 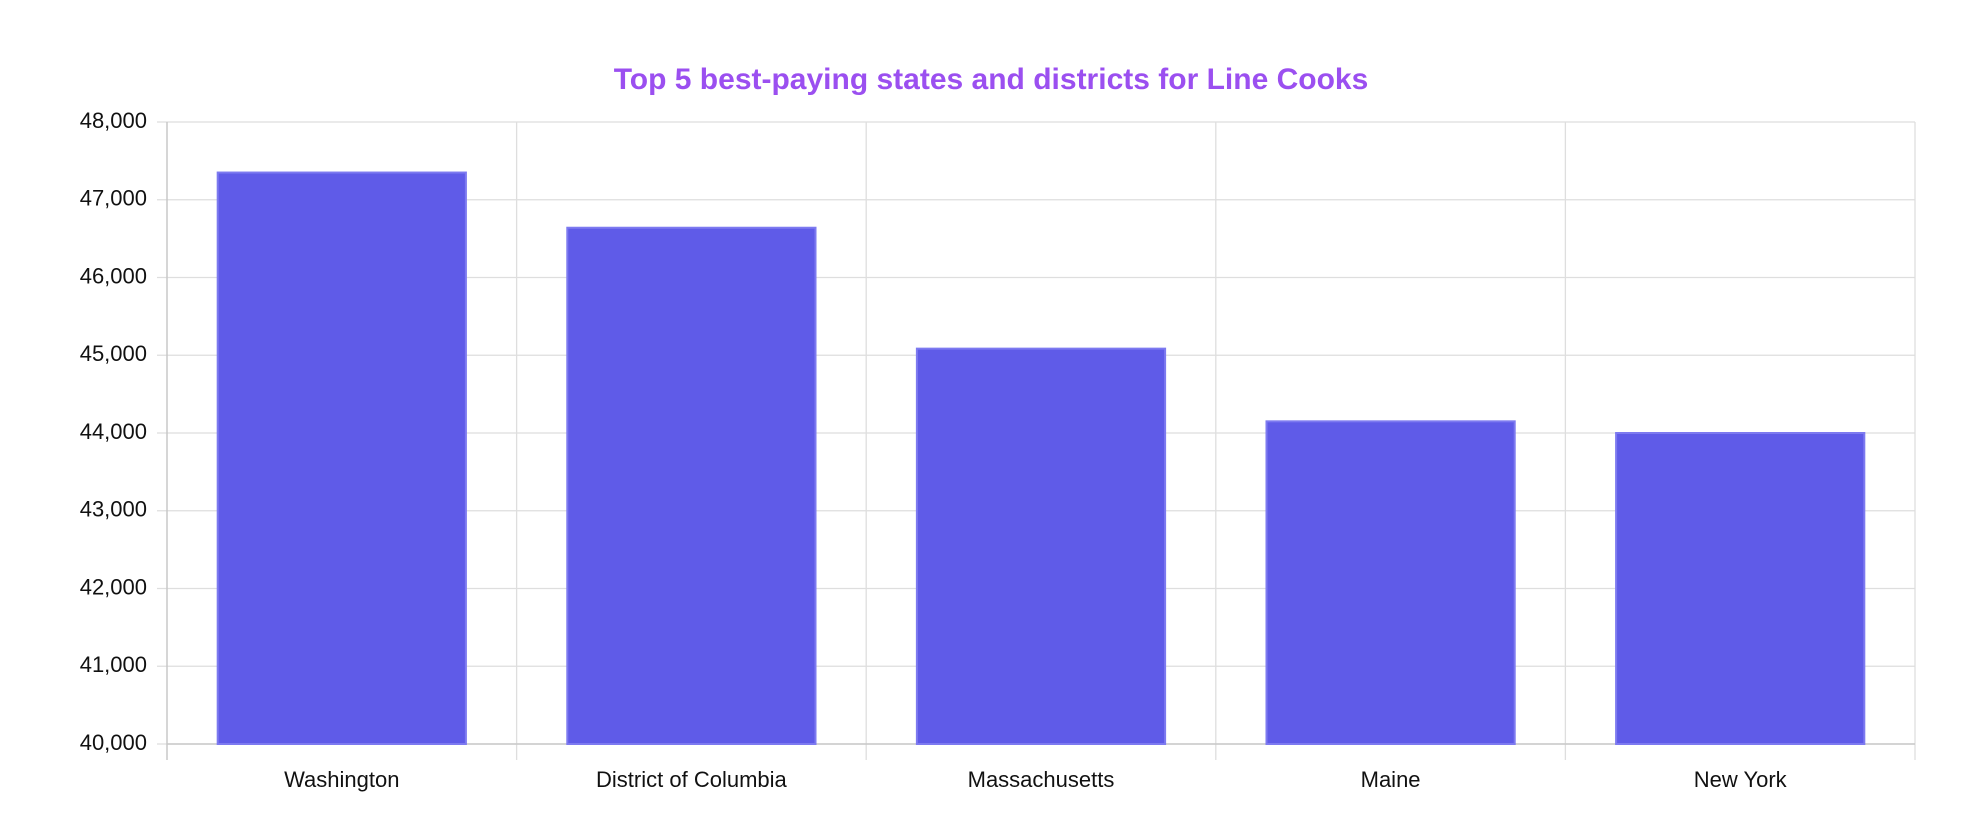 I want to click on y-tick-label: 45,000, so click(x=113, y=353).